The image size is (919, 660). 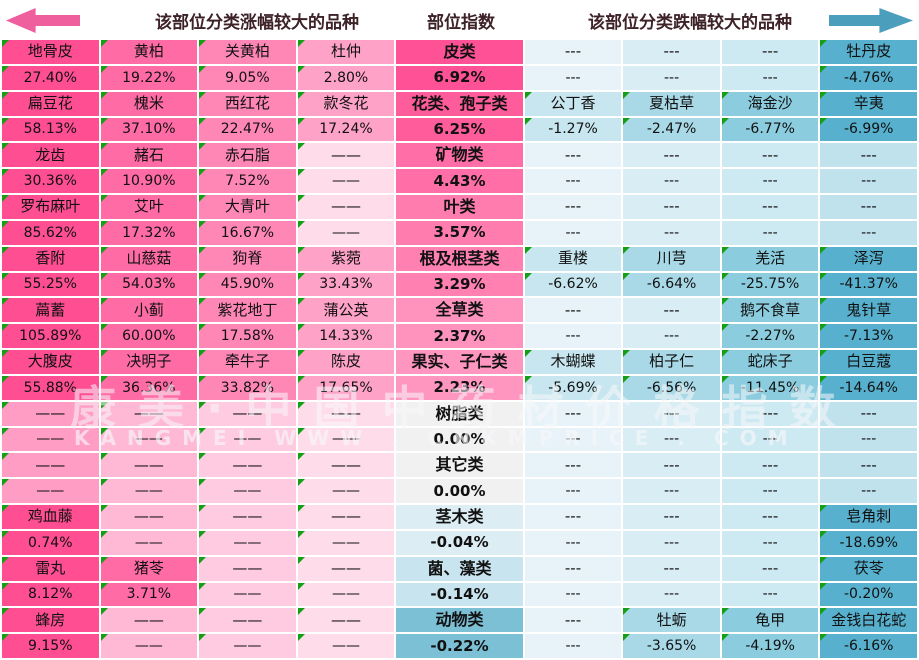 What do you see at coordinates (149, 155) in the screenshot?
I see `herb-name: 赭石` at bounding box center [149, 155].